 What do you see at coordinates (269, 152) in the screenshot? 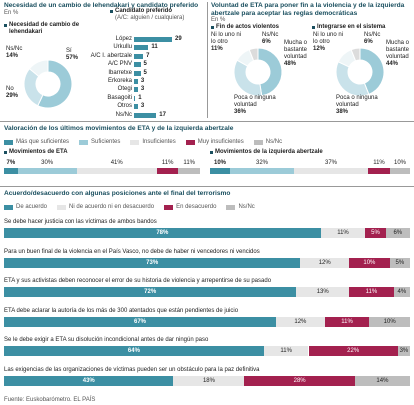
I see `row-label: Movimientos de la izquierda abertzale` at bounding box center [269, 152].